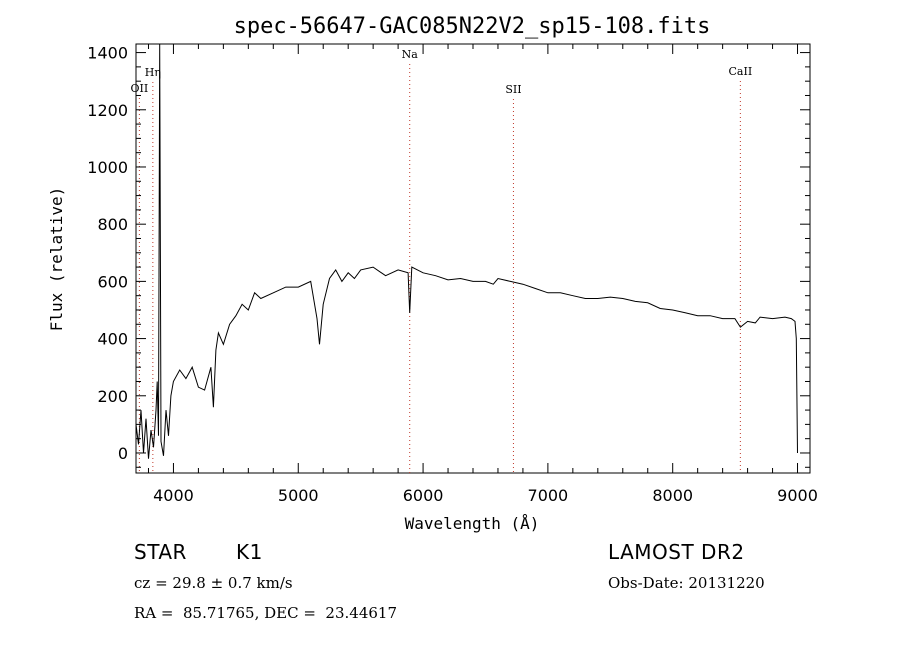 This screenshot has width=900, height=650. I want to click on marker-label: OII, so click(140, 88).